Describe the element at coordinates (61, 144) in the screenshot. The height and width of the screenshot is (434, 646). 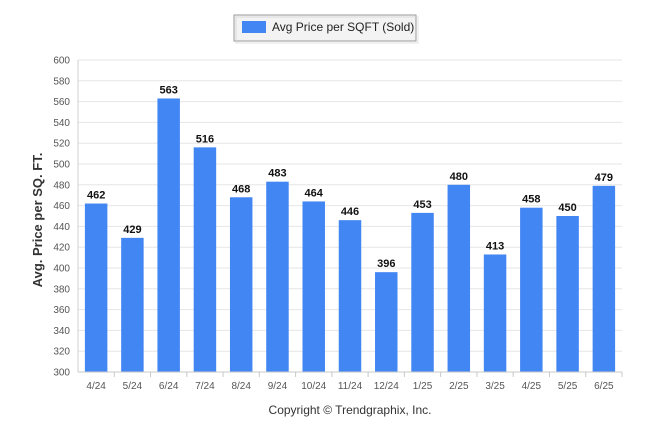
I see `y-tick-label: 520` at that location.